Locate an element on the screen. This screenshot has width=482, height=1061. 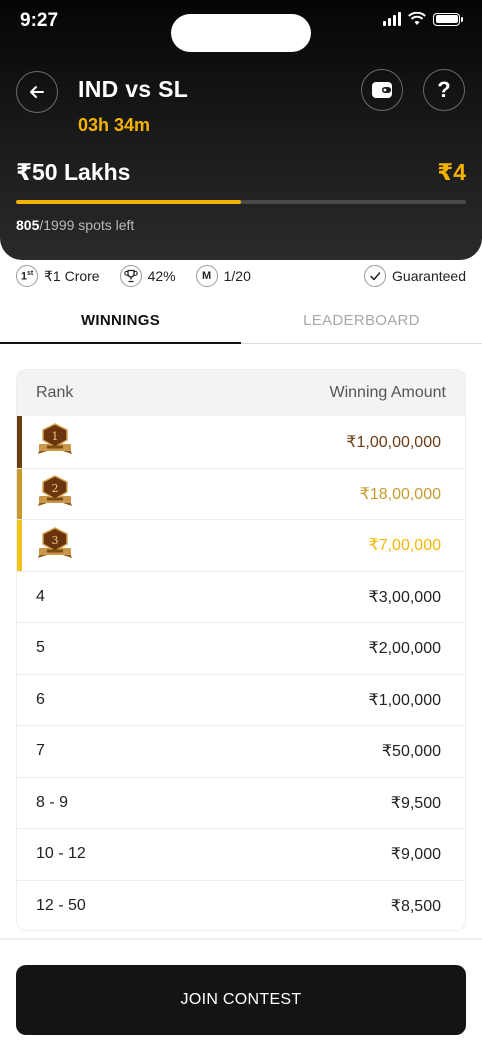
tab-leaderboard: LEADERBOARD is located at coordinates (361, 320).